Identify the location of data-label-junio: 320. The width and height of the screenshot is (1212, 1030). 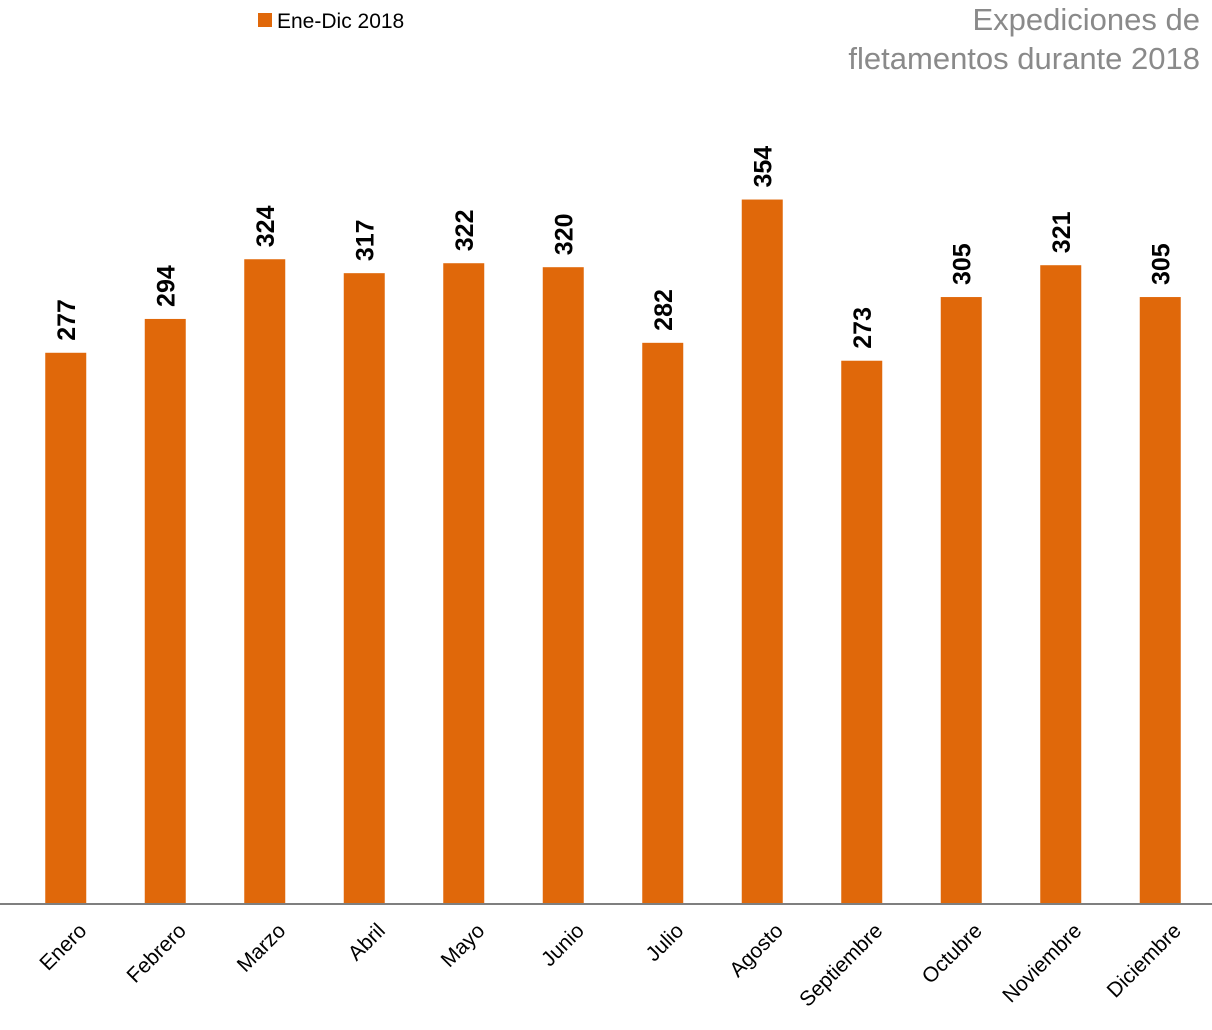
(564, 234).